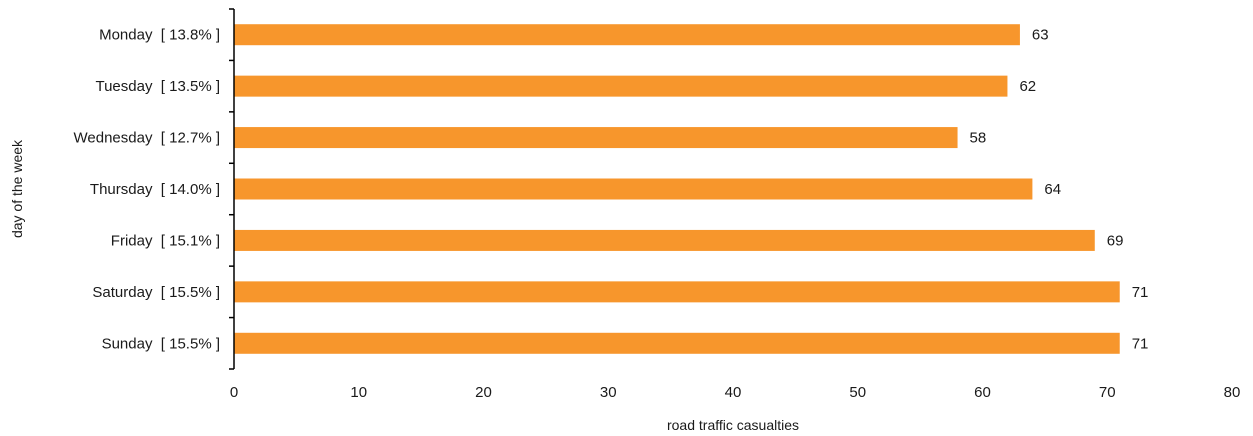  What do you see at coordinates (677, 343) in the screenshot?
I see `bar-sunday` at bounding box center [677, 343].